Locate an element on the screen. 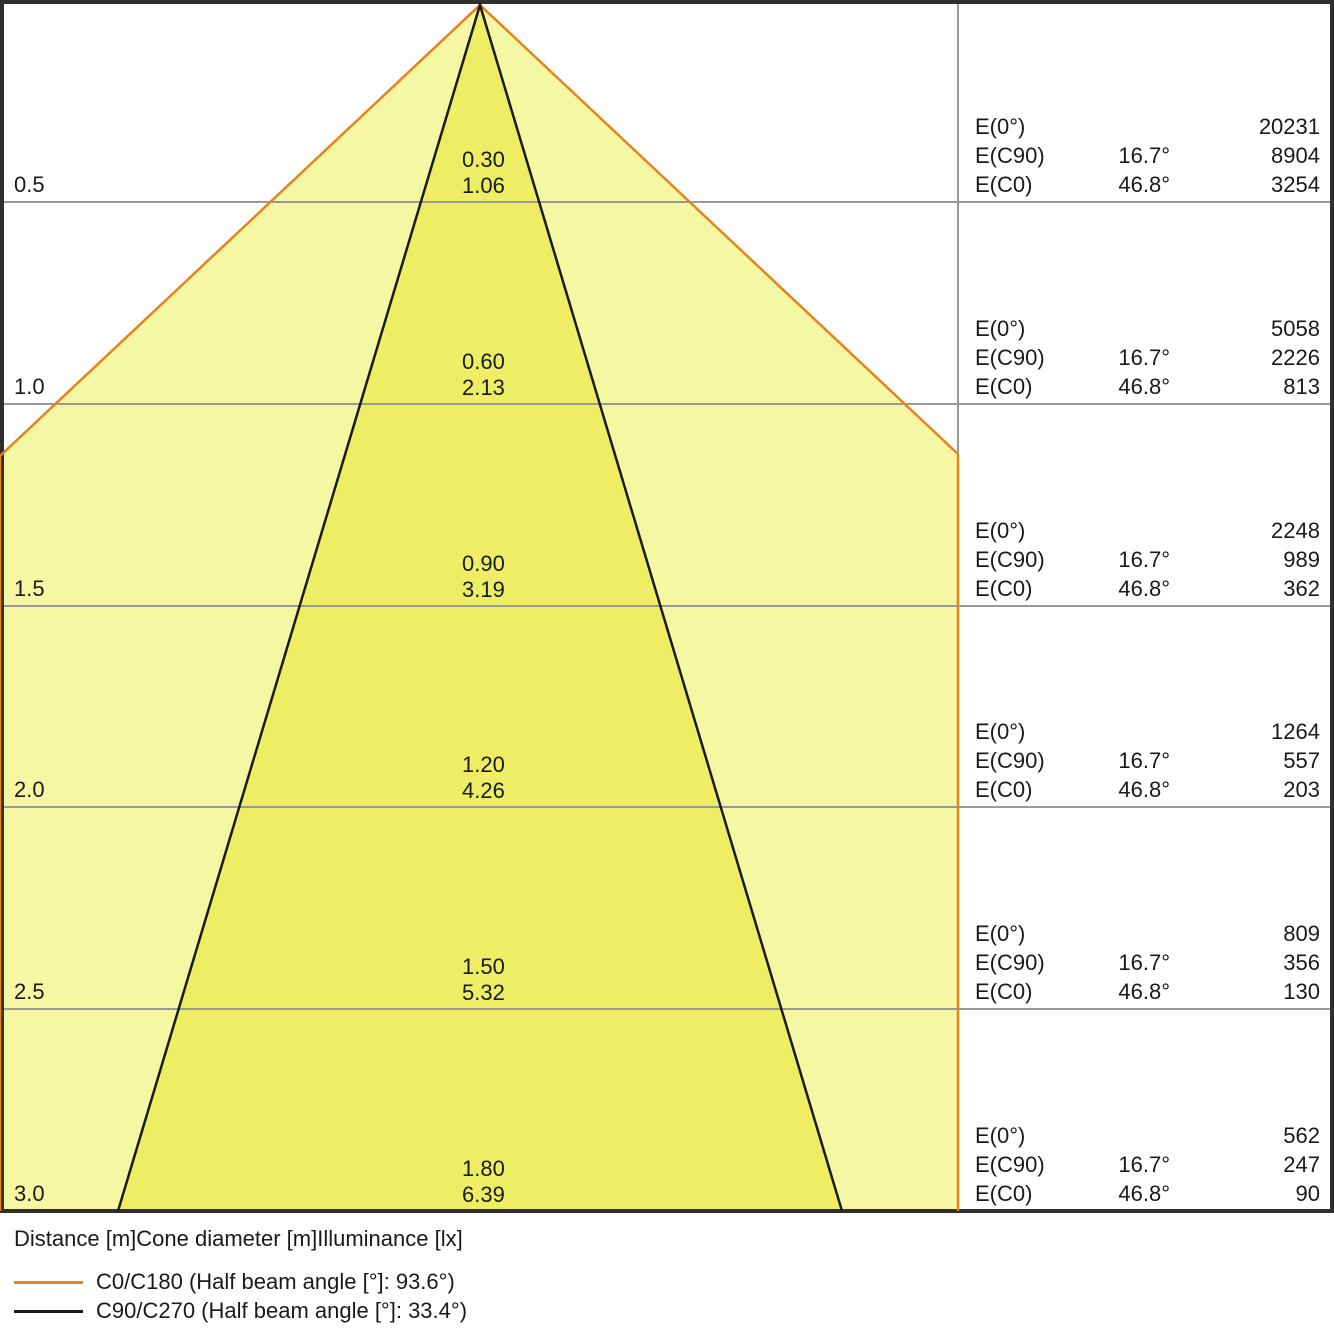 This screenshot has height=1335, width=1334. legend-label-c0: C0/C180 (Half beam angle [°]: 93.6°) is located at coordinates (275, 1281).